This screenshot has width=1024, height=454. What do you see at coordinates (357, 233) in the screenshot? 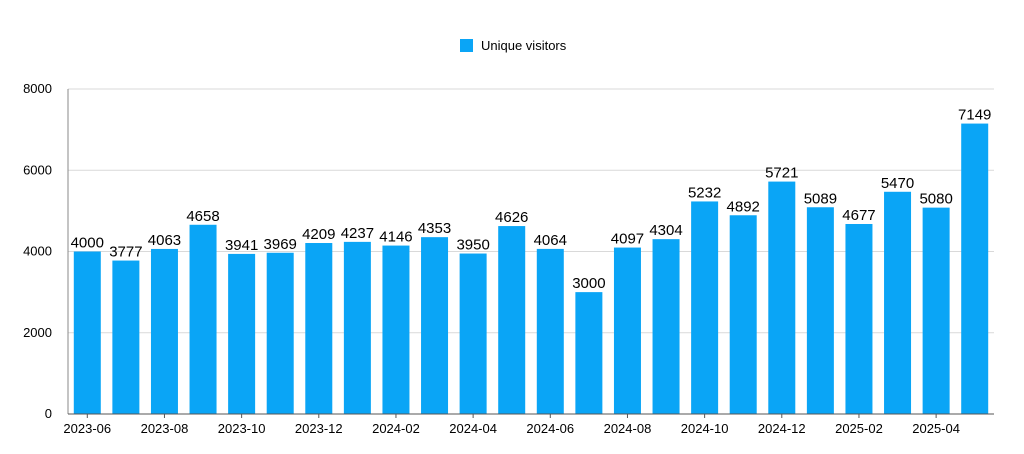
I see `data-label: 4237` at bounding box center [357, 233].